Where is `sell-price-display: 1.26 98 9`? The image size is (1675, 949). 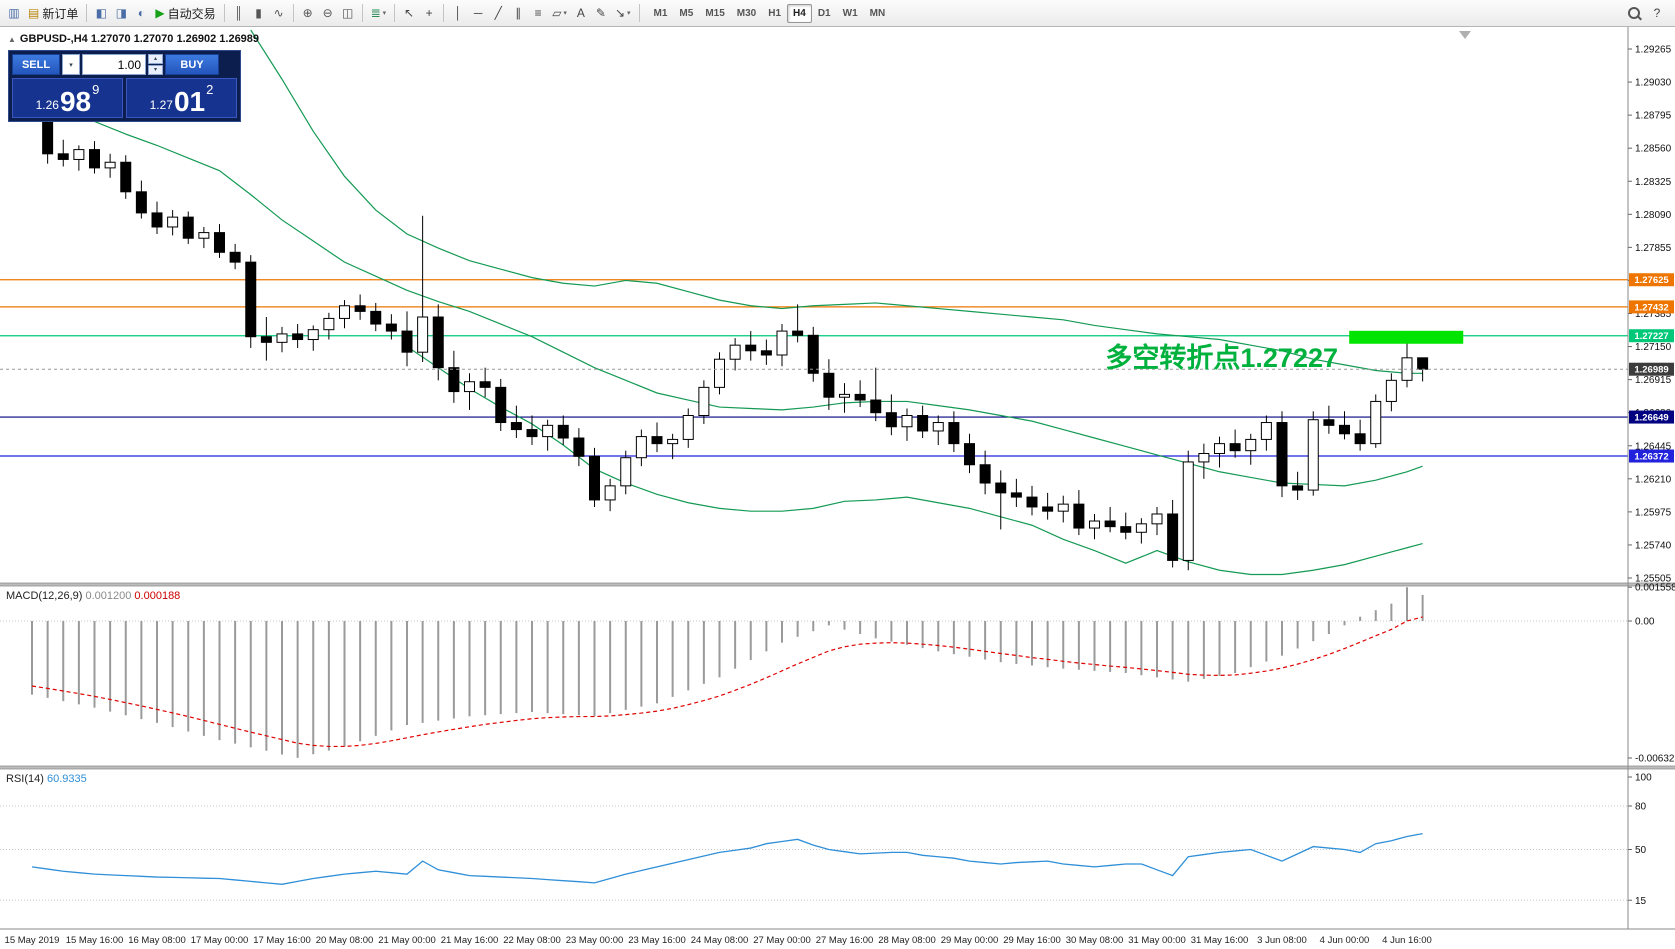 sell-price-display: 1.26 98 9 is located at coordinates (67, 98).